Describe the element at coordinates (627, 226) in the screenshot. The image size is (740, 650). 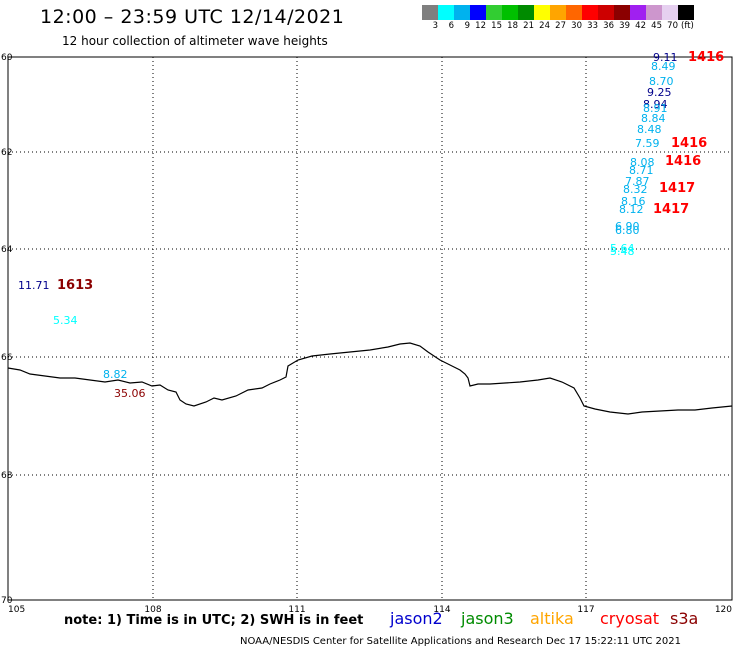
I see `wave-height-label: 6.90` at that location.